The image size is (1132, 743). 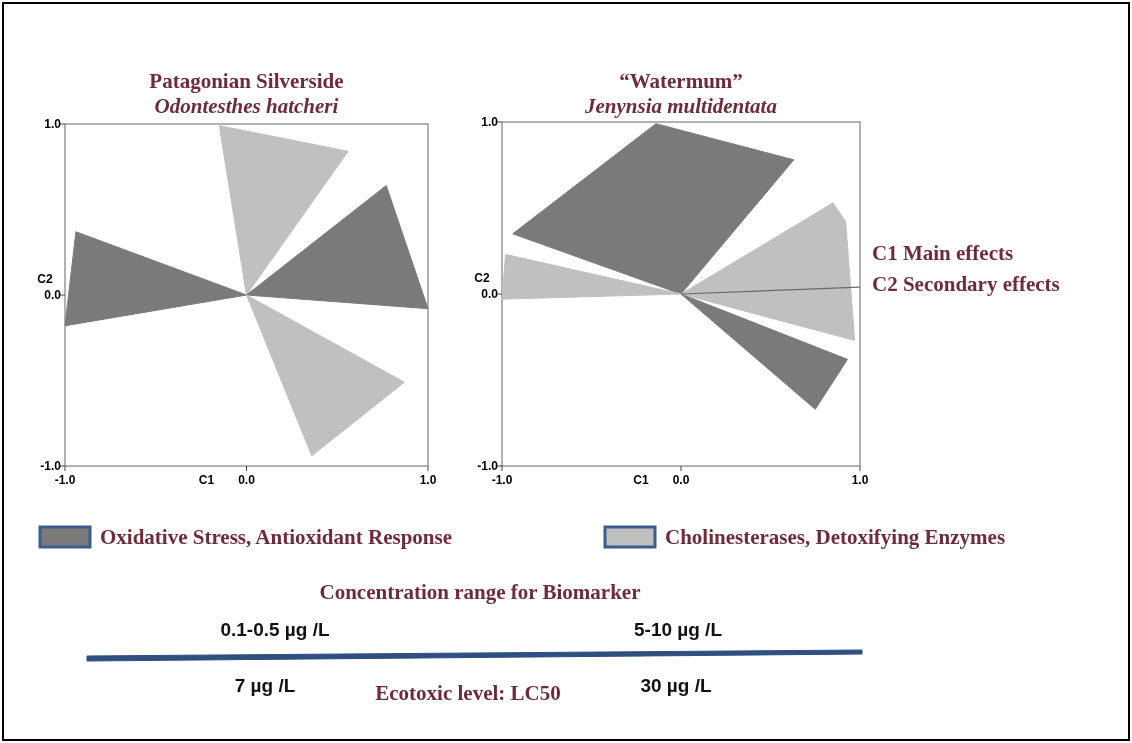 What do you see at coordinates (681, 81) in the screenshot?
I see `chart-title: “Watermum”` at bounding box center [681, 81].